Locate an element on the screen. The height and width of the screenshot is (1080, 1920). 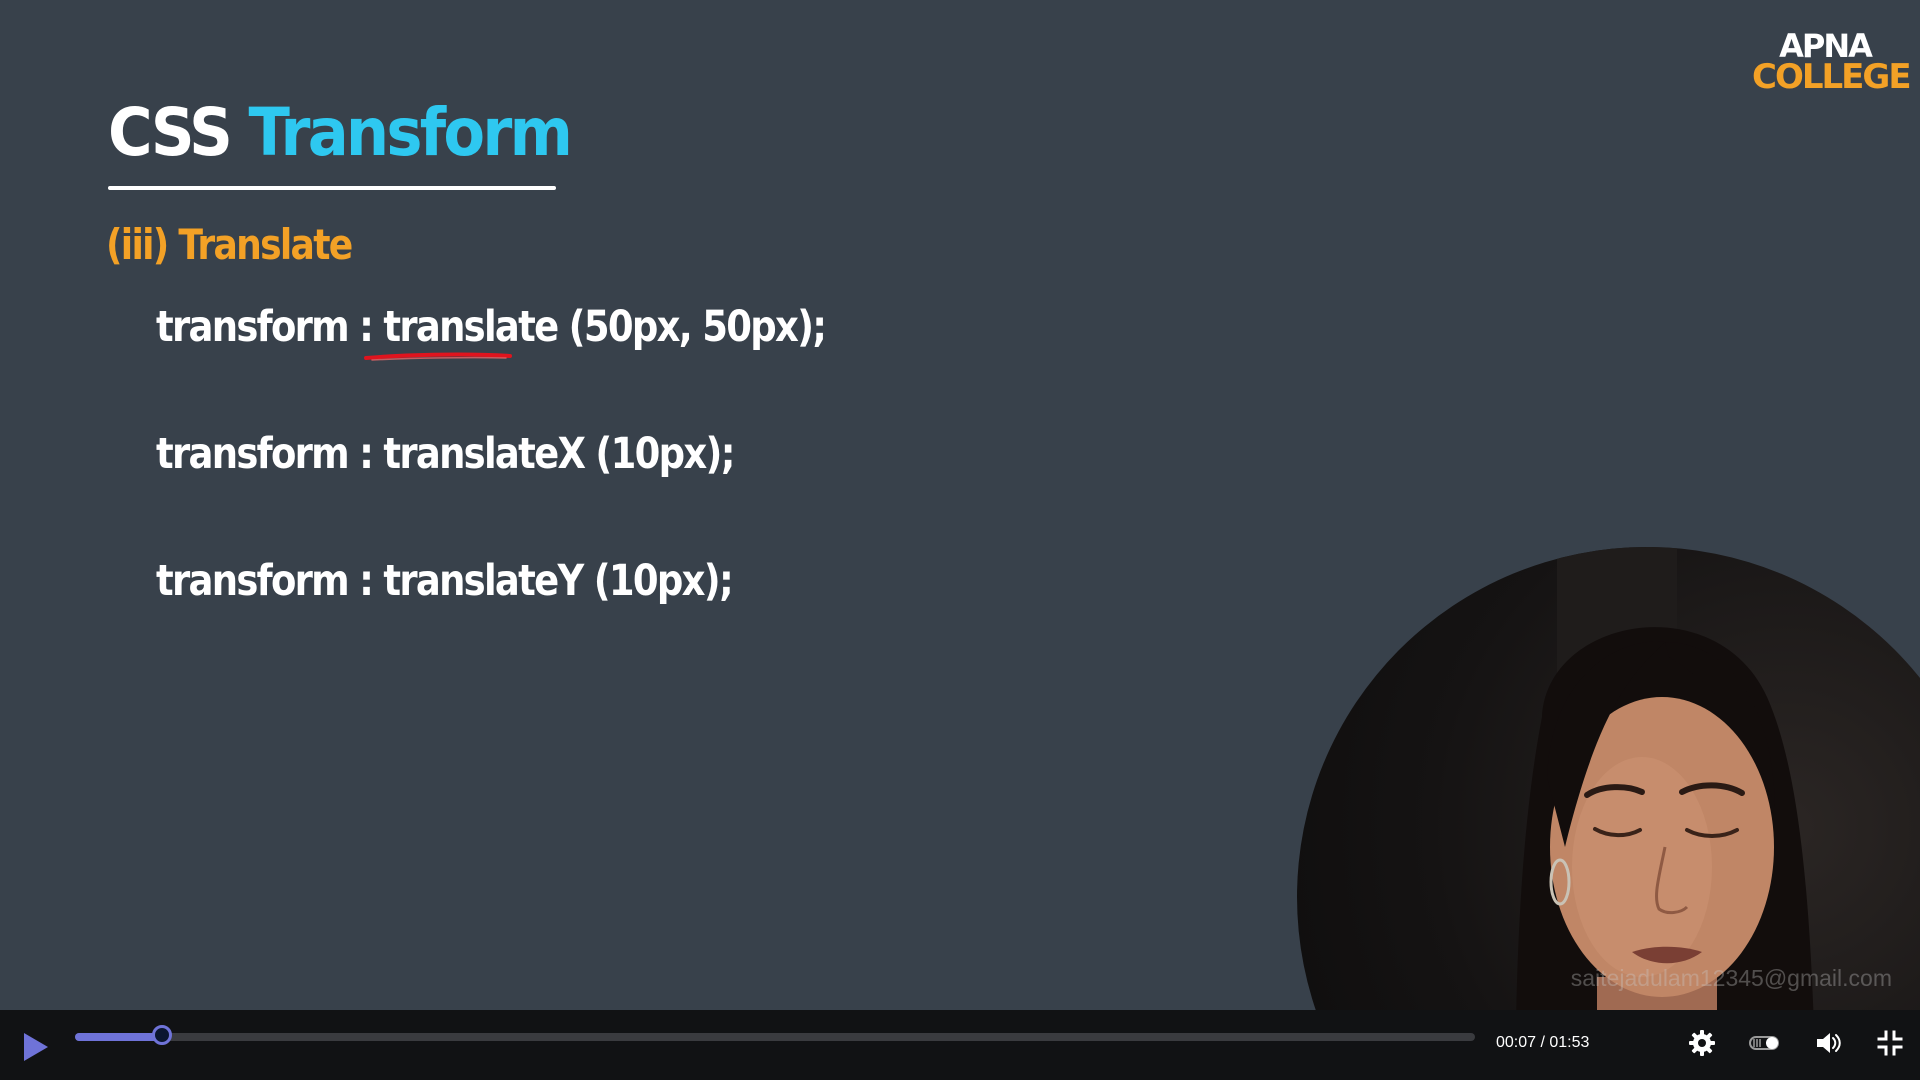
slide-title-word-transform: Transform is located at coordinates (410, 132).